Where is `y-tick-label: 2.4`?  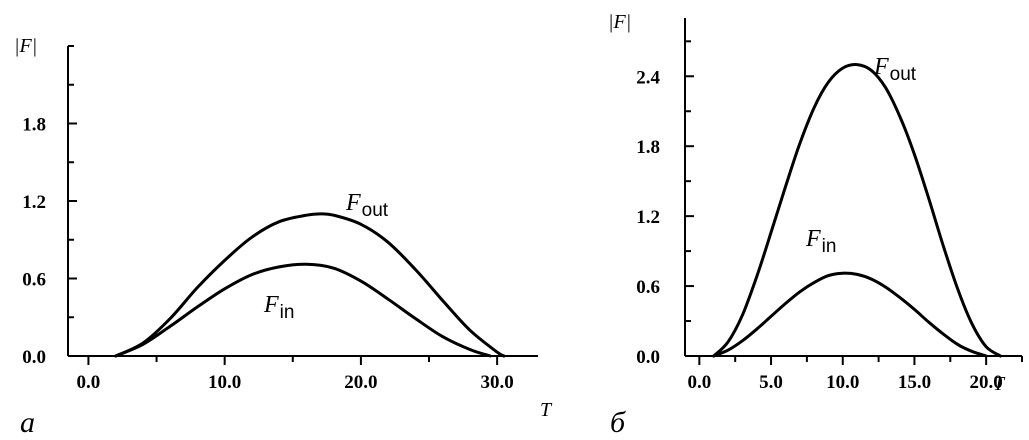
y-tick-label: 2.4 is located at coordinates (648, 77).